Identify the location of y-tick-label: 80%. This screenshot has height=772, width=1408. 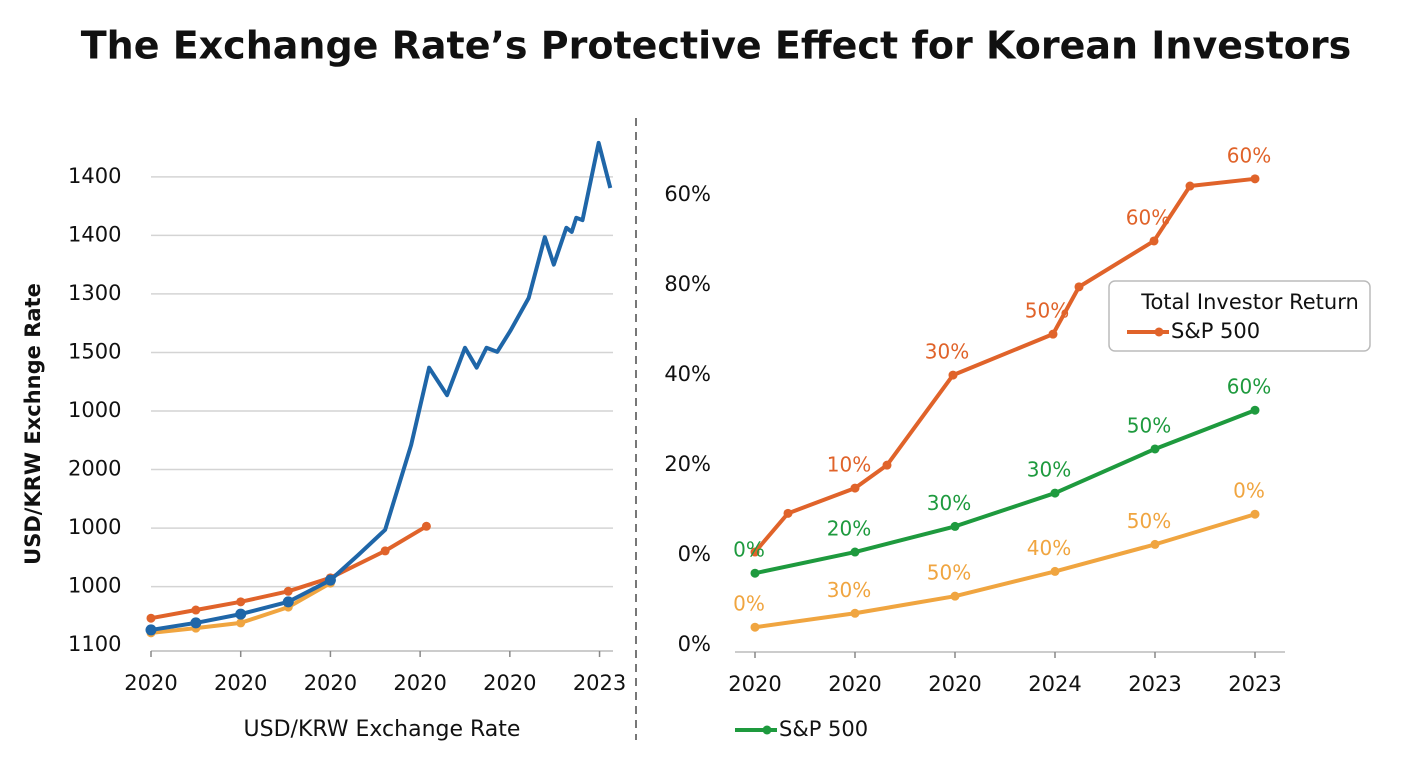
(687, 284).